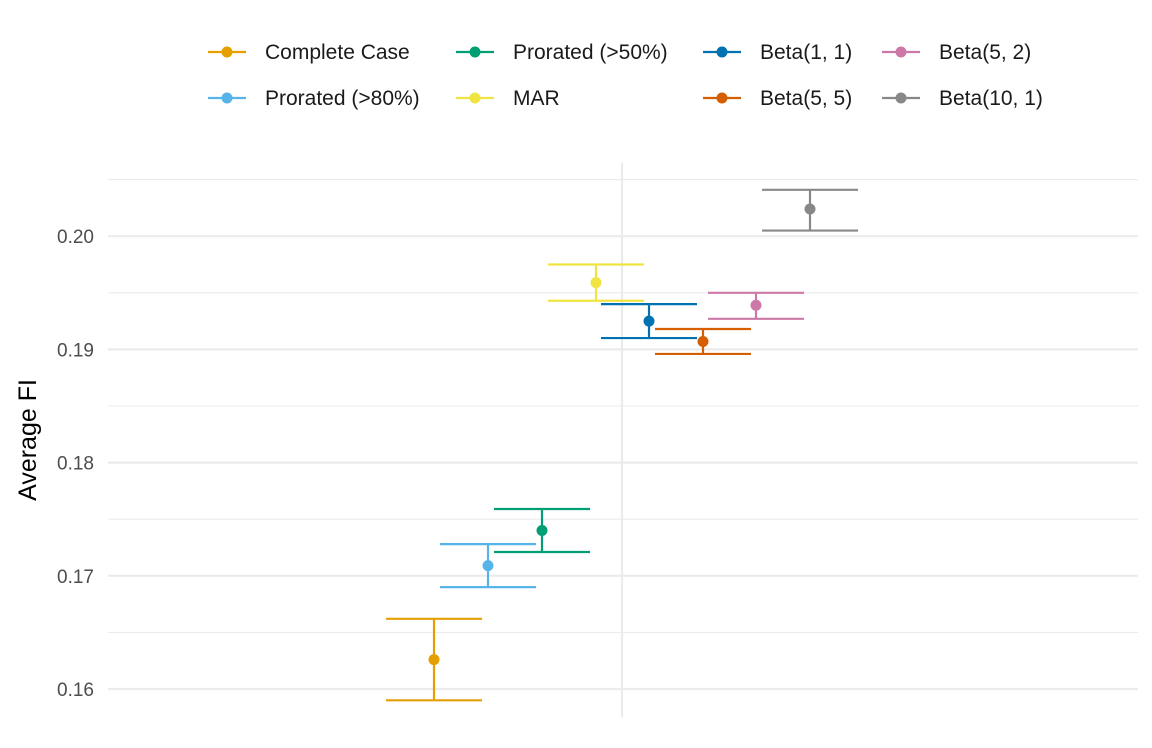  What do you see at coordinates (985, 52) in the screenshot?
I see `legend-label: Beta(5, 2)` at bounding box center [985, 52].